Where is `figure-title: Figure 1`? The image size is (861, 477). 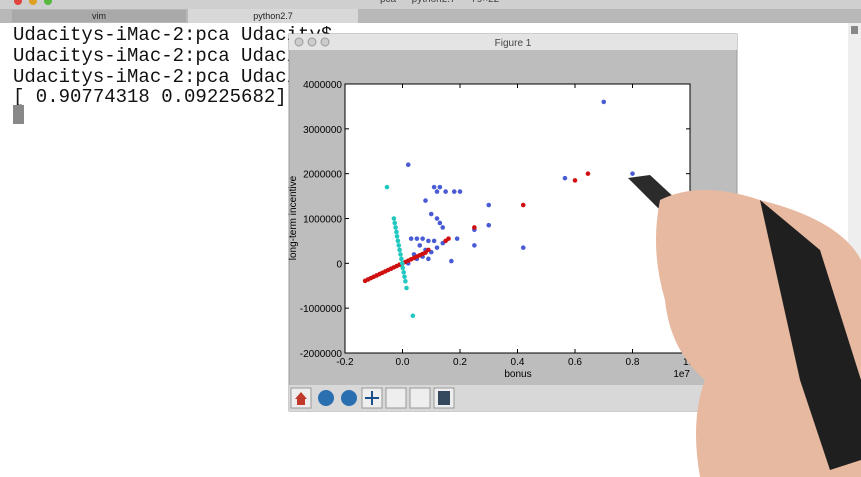
figure-title: Figure 1 is located at coordinates (513, 43).